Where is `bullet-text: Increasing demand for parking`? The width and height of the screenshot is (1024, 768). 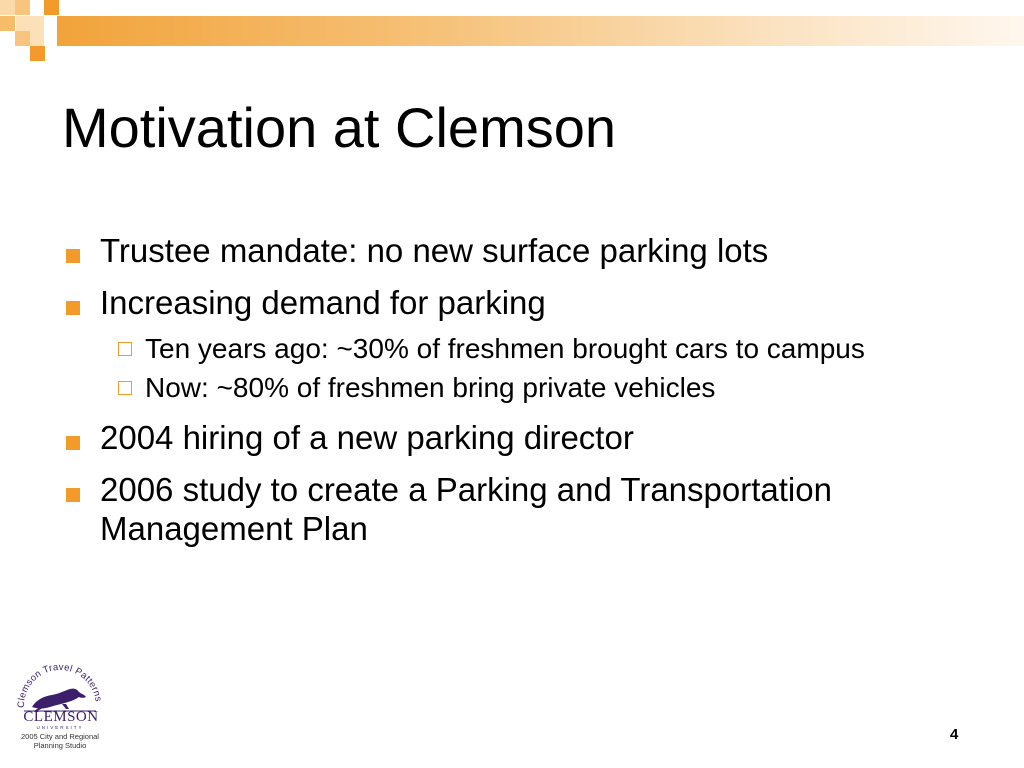 bullet-text: Increasing demand for parking is located at coordinates (323, 302).